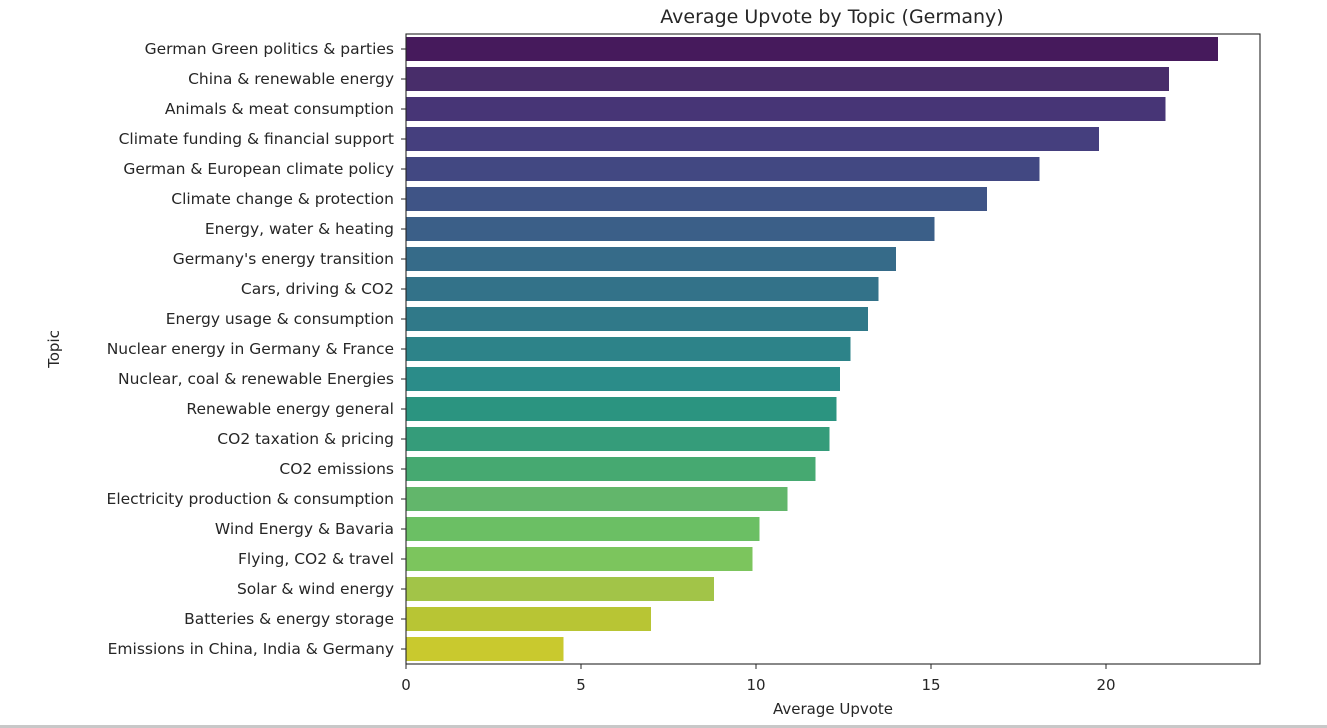  I want to click on y-tick-label: Animals & meat consumption, so click(279, 109).